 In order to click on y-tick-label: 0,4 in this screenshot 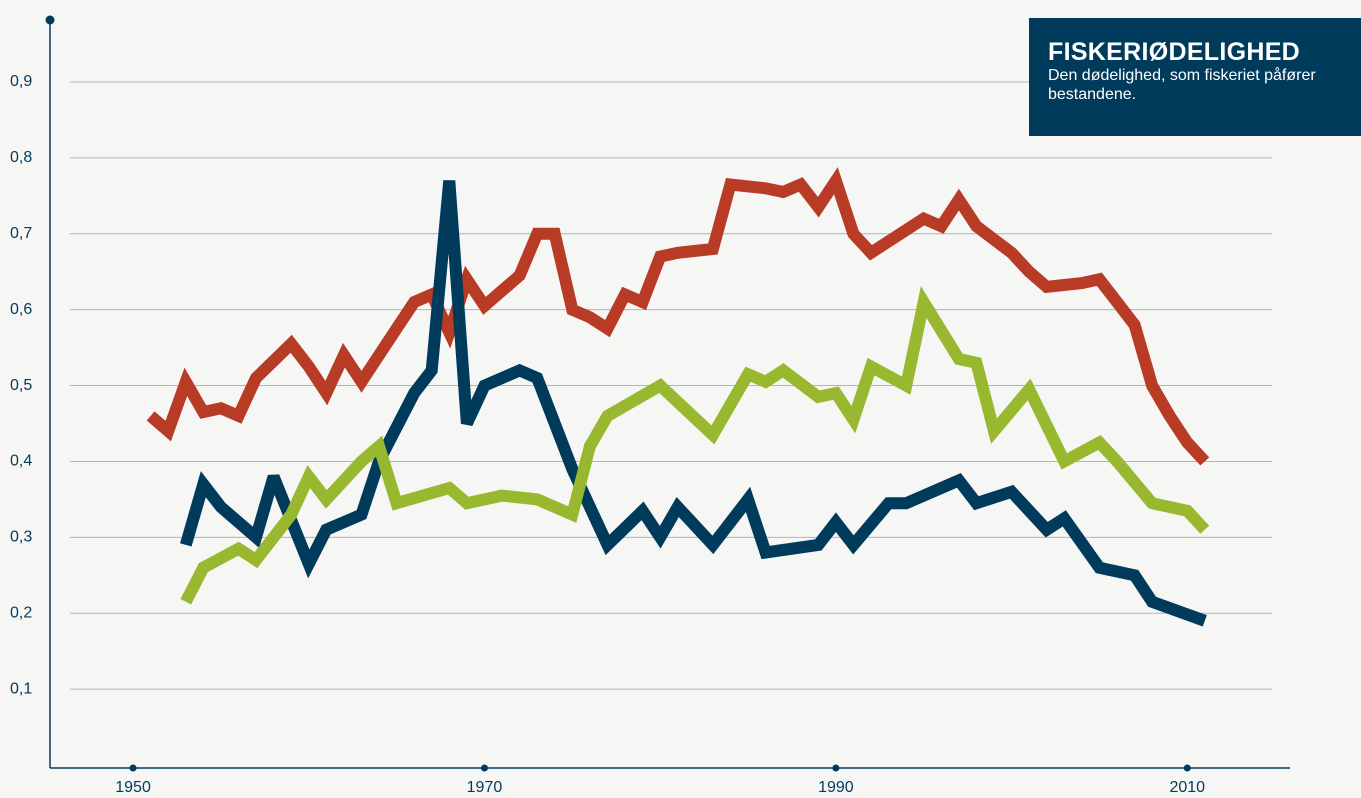, I will do `click(21, 461)`.